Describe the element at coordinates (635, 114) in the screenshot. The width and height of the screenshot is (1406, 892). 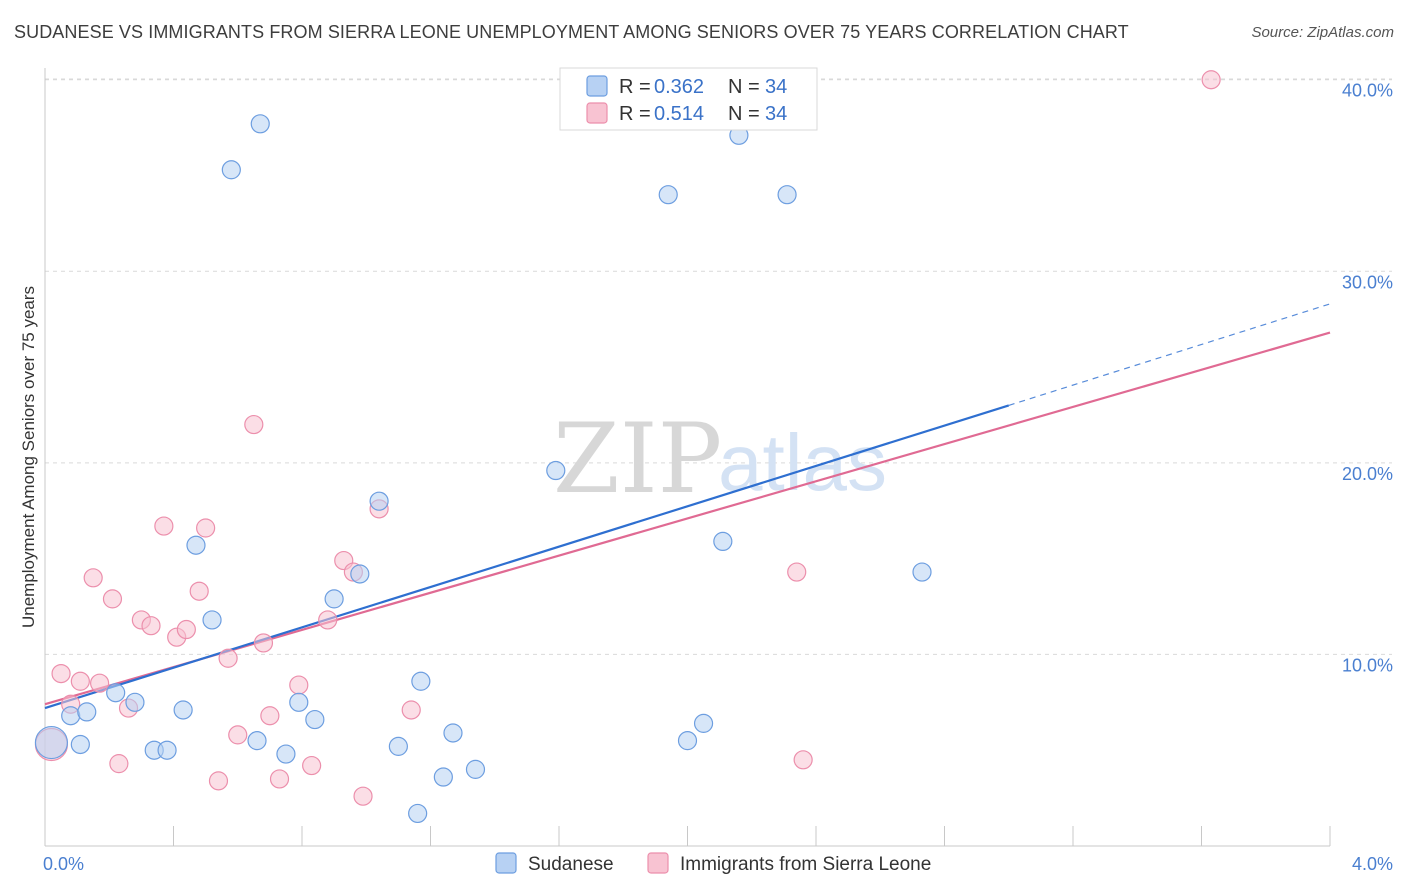
I see `legend-r-label-sierra-leone: R =` at that location.